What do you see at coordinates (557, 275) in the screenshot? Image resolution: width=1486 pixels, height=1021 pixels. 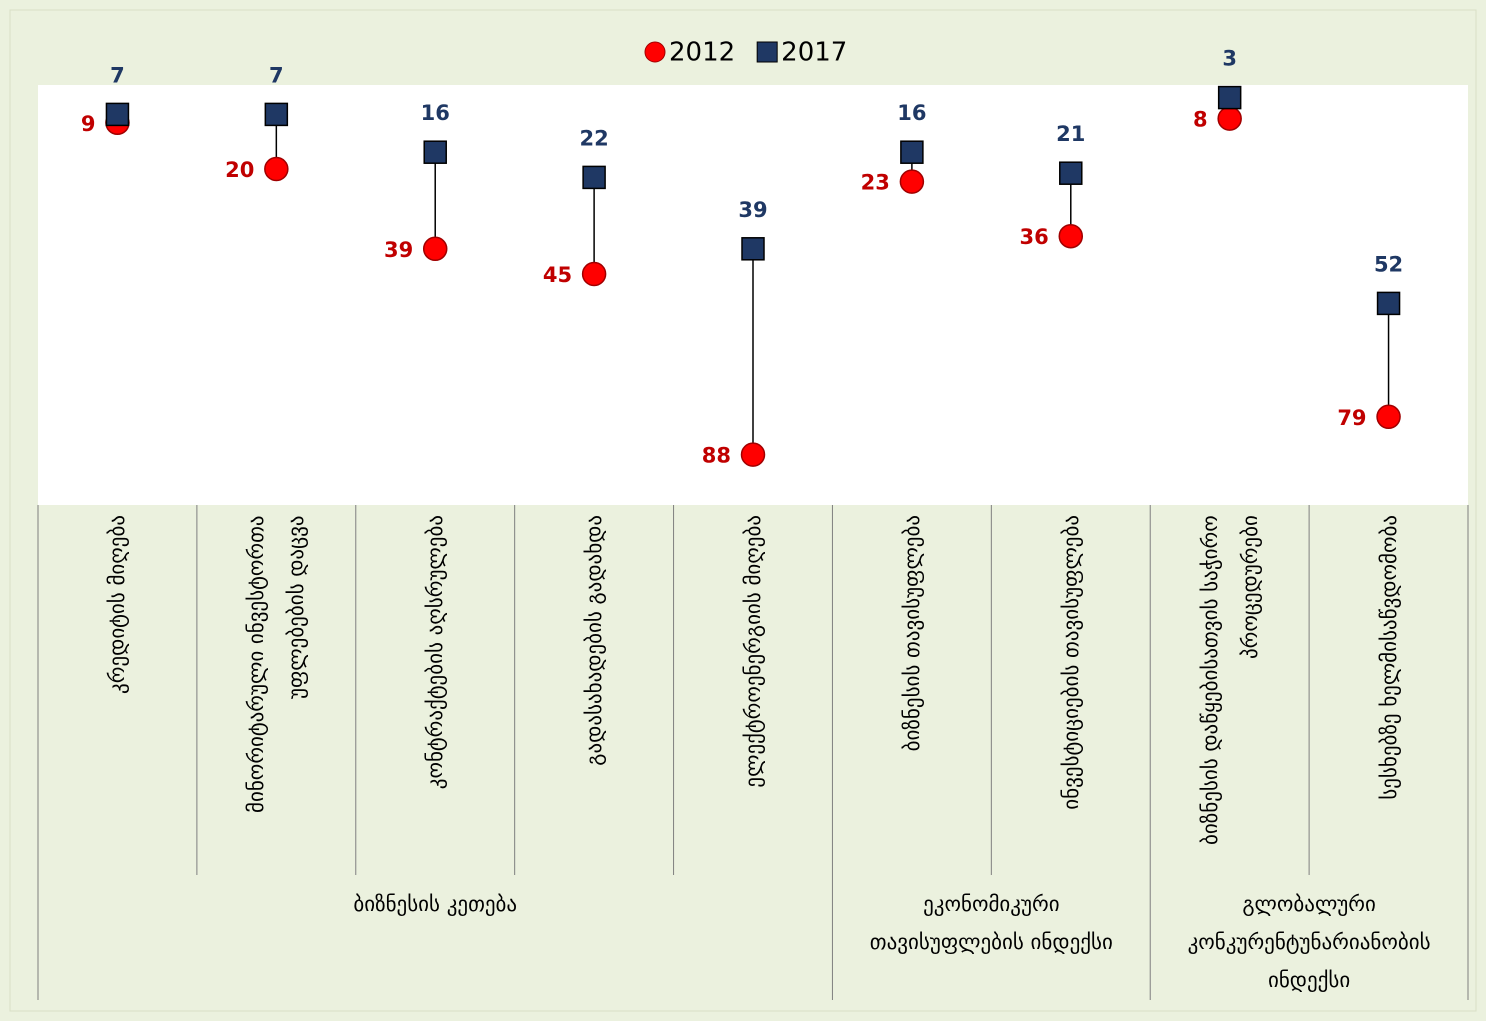 I see `value-label: 45` at bounding box center [557, 275].